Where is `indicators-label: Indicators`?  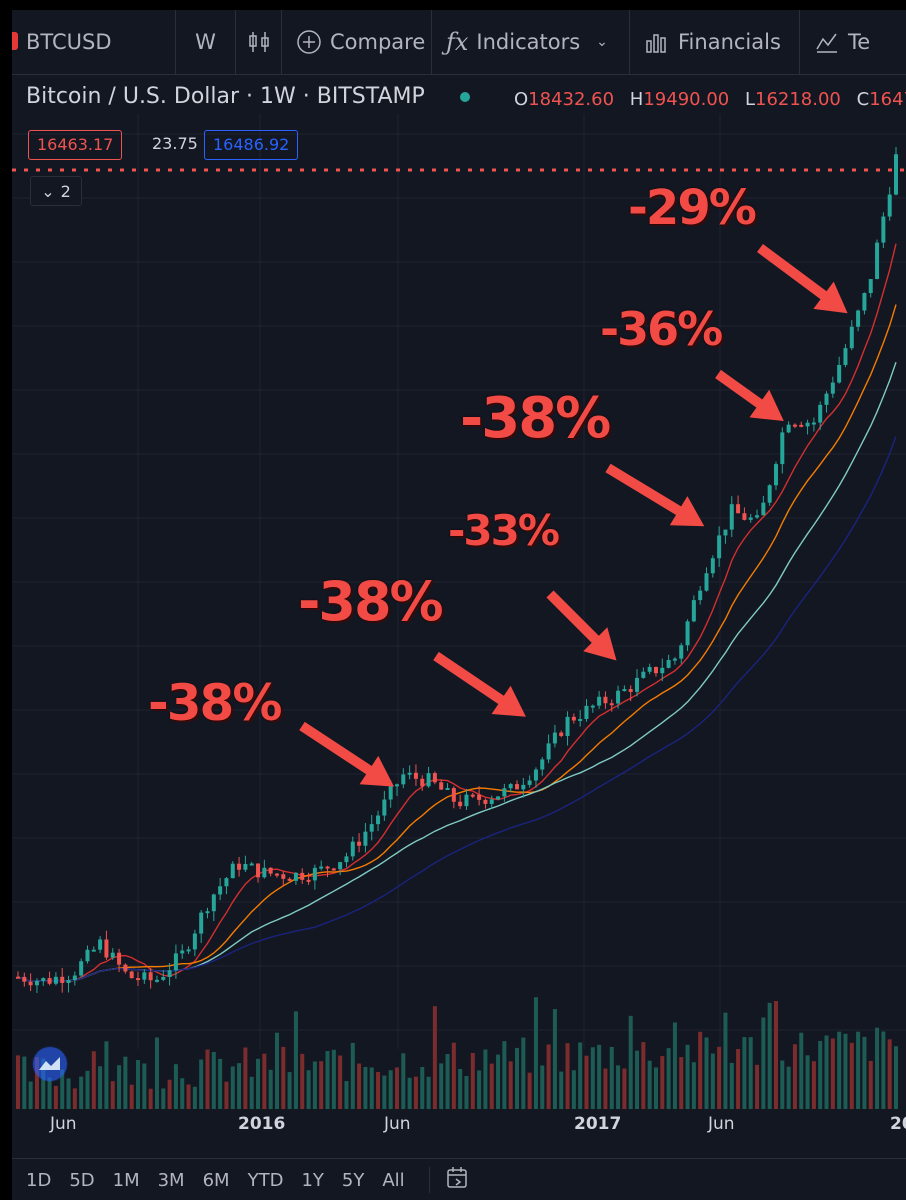
indicators-label: Indicators is located at coordinates (528, 42).